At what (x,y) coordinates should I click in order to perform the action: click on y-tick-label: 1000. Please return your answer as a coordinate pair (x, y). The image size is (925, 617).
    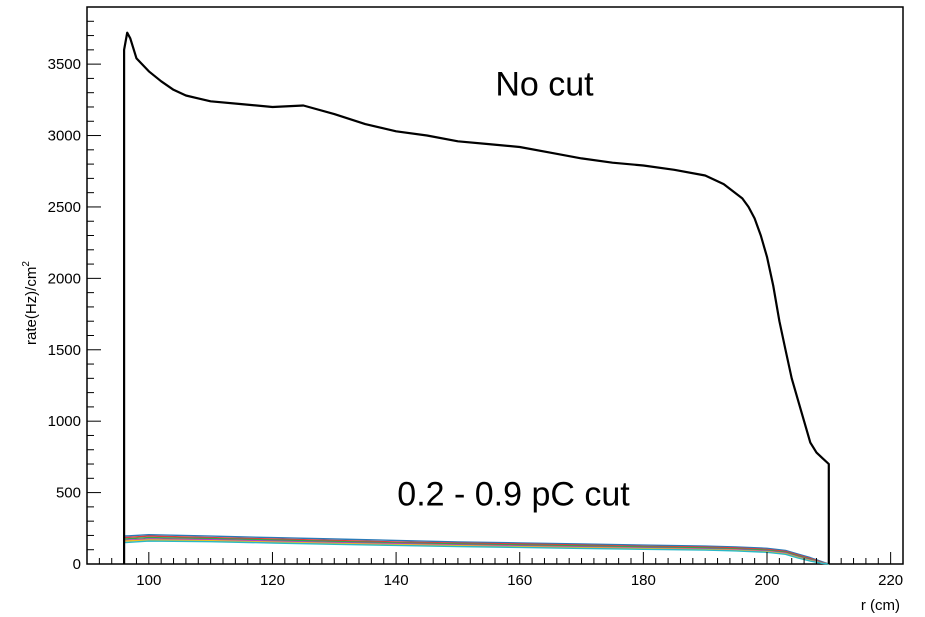
    Looking at the image, I should click on (64, 421).